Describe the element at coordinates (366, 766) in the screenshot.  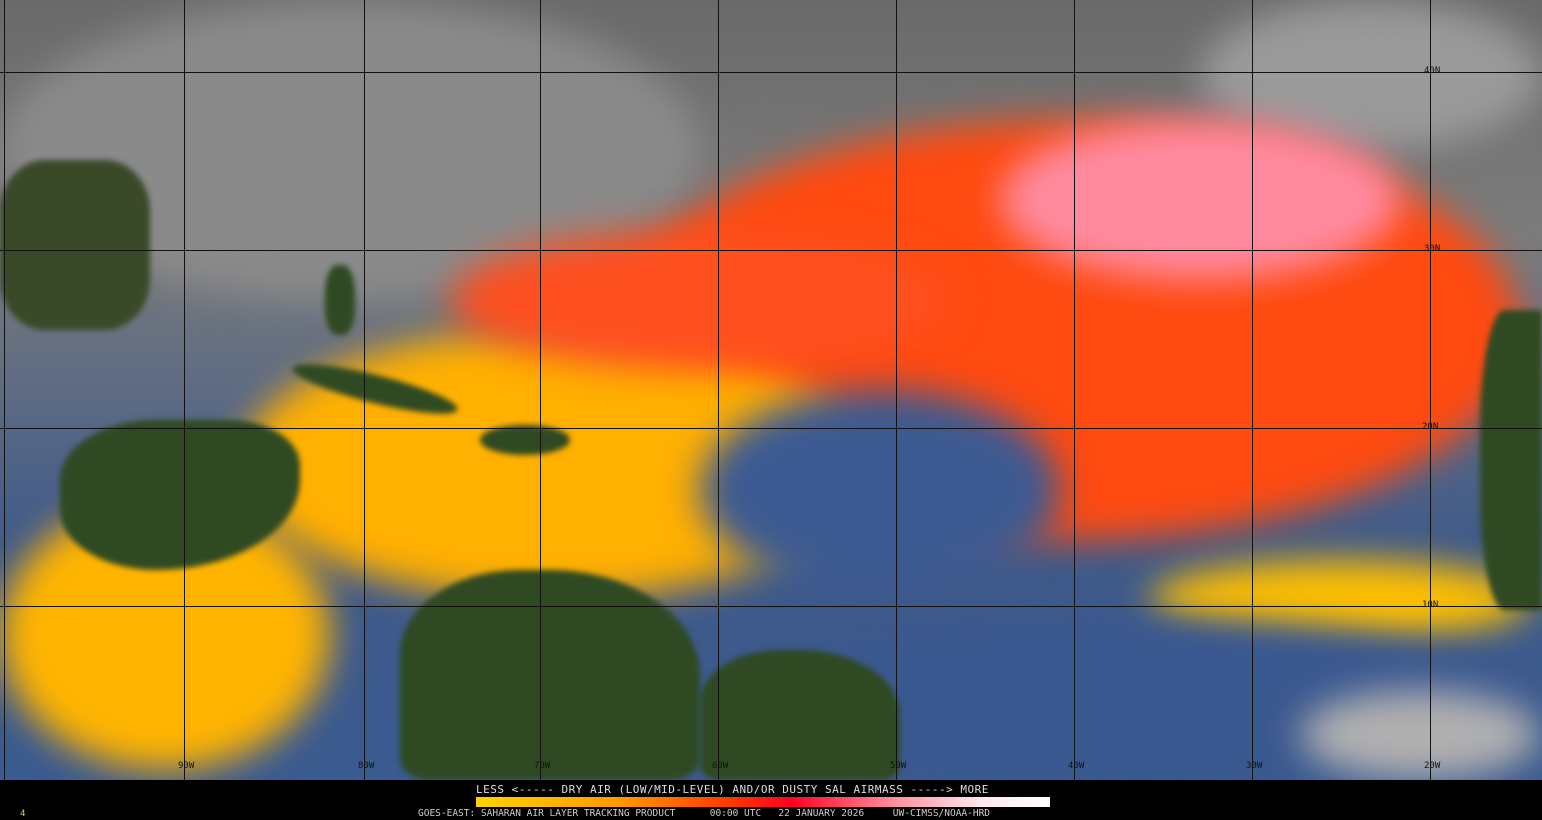
I see `longitude-label: 80W` at that location.